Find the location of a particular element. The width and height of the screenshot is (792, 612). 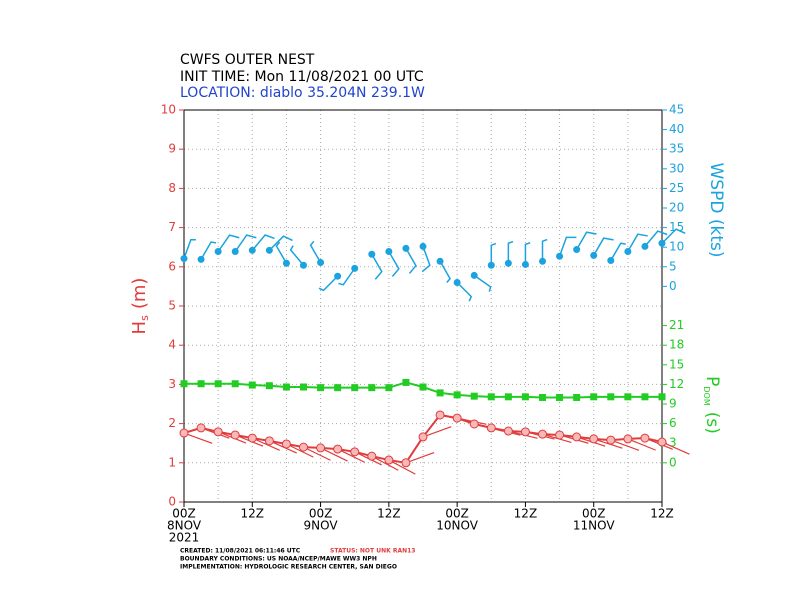

y-axis-label: Hs (m) is located at coordinates (140, 306).